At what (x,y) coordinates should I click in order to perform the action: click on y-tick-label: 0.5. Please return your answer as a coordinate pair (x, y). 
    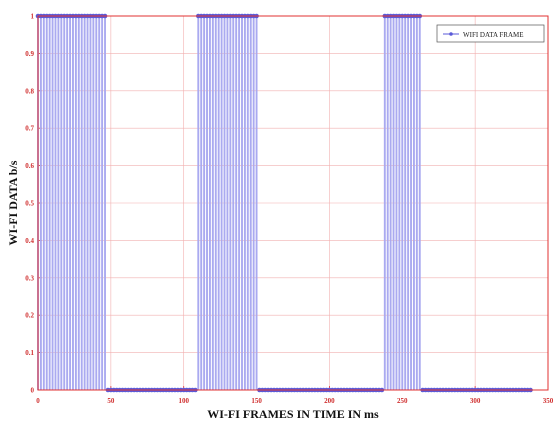
    Looking at the image, I should click on (29, 204).